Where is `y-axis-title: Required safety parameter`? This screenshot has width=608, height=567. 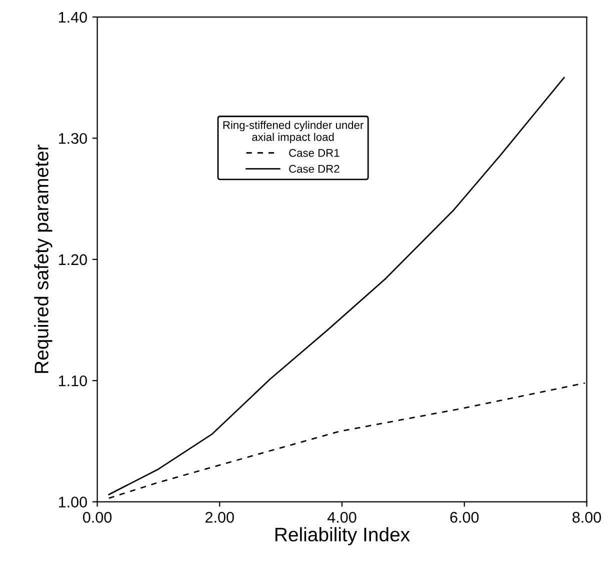 y-axis-title: Required safety parameter is located at coordinates (43, 258).